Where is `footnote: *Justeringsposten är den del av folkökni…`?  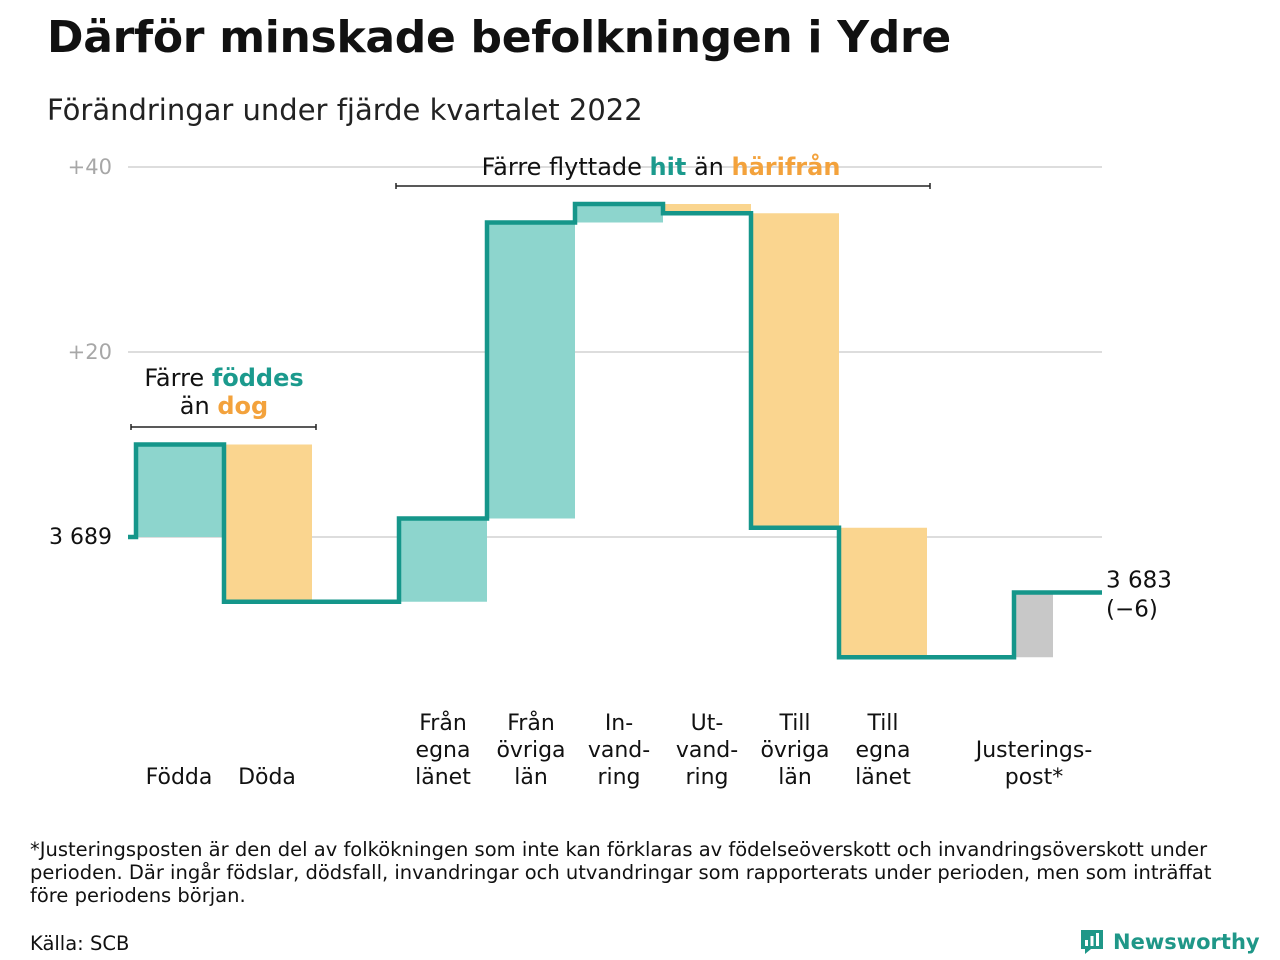
footnote: *Justeringsposten är den del av folkökni… is located at coordinates (621, 872).